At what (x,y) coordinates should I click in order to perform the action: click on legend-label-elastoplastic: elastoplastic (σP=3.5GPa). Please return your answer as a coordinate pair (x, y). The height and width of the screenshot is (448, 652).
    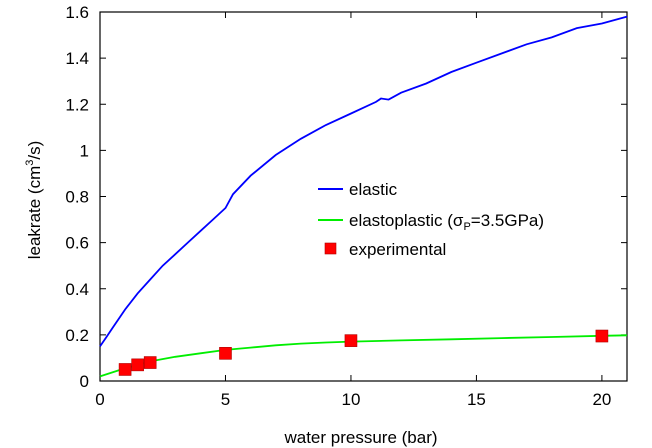
    Looking at the image, I should click on (446, 222).